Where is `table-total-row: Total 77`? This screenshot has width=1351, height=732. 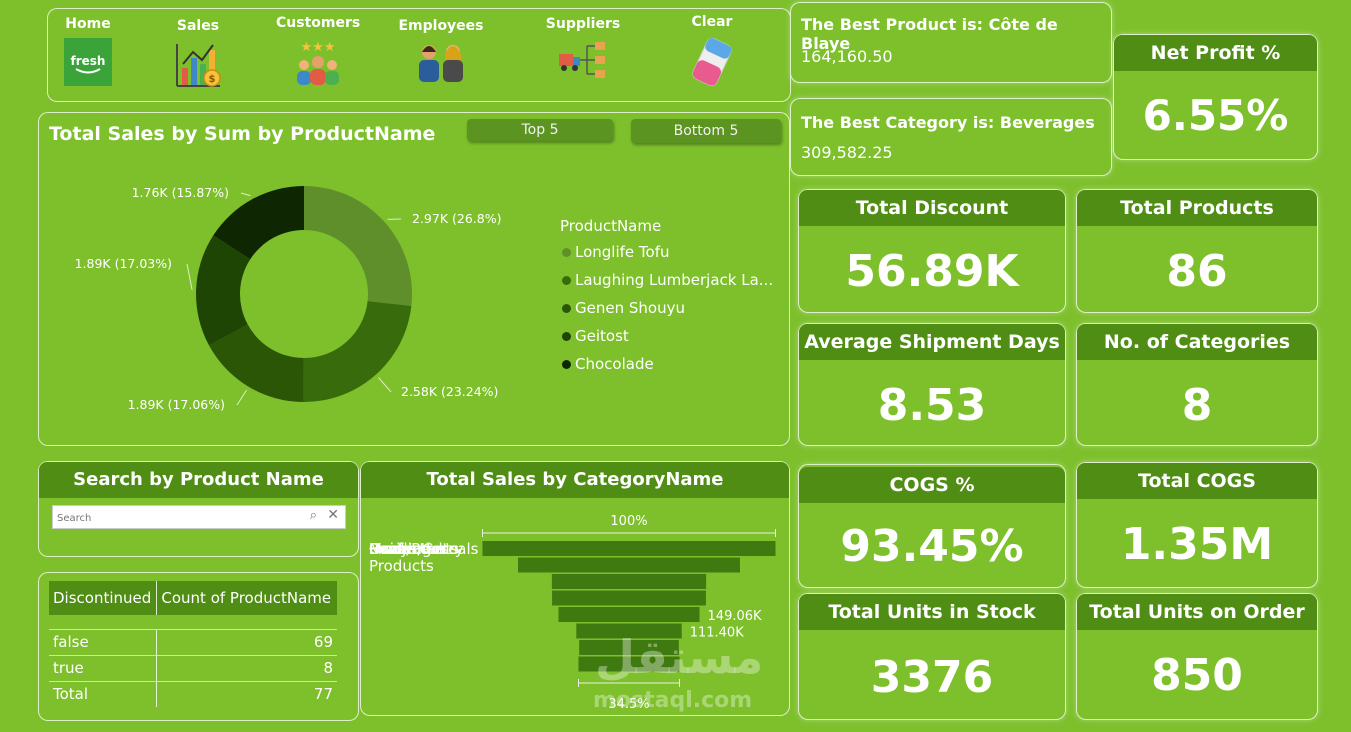
table-total-row: Total 77 is located at coordinates (193, 693).